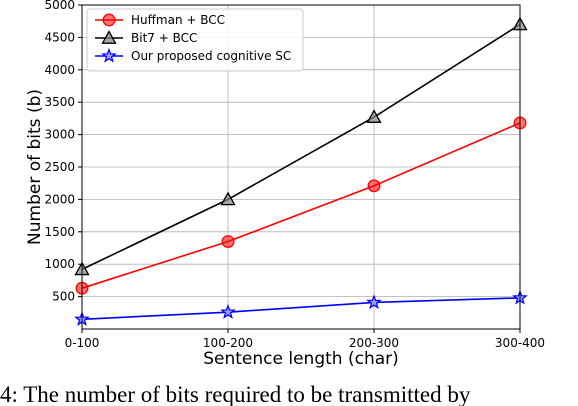 This screenshot has width=578, height=406. What do you see at coordinates (82, 343) in the screenshot?
I see `x-tick-label: 0-100` at bounding box center [82, 343].